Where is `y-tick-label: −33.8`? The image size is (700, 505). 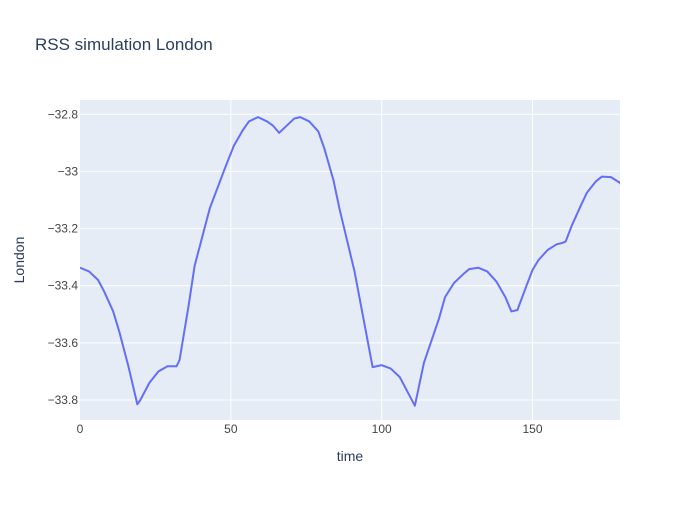
y-tick-label: −33.8 is located at coordinates (63, 400).